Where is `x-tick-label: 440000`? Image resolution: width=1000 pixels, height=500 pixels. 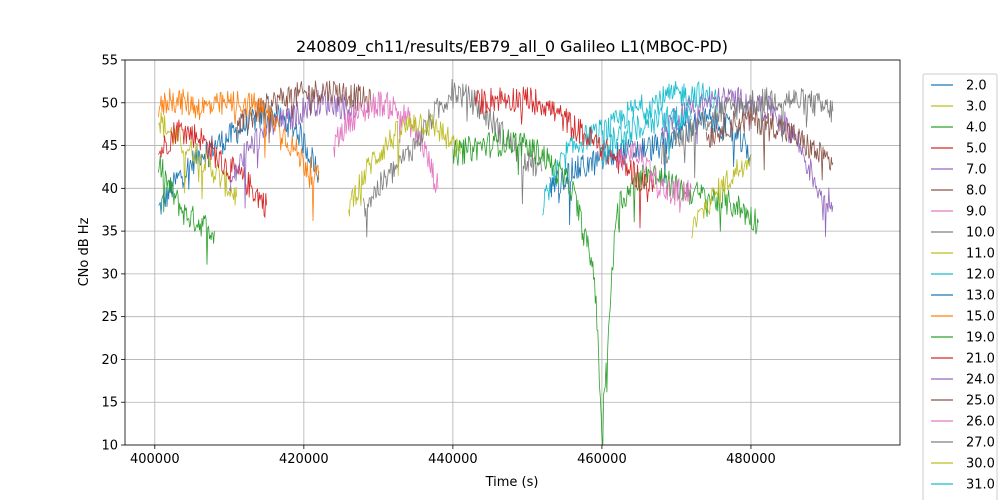
x-tick-label: 440000 is located at coordinates (453, 459).